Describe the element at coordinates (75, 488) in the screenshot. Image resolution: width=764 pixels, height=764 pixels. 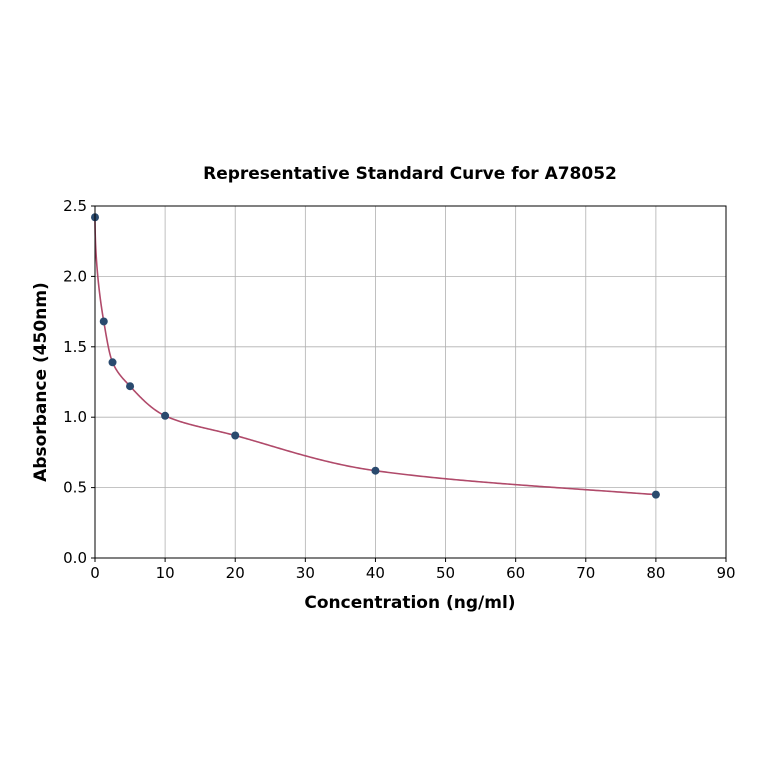
I see `y-tick-label: 0.5` at that location.